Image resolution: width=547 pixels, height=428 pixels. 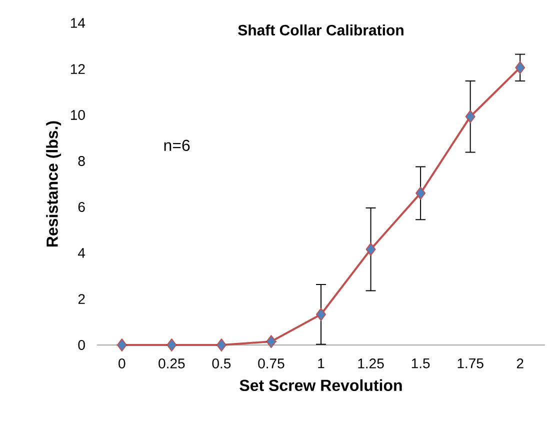 What do you see at coordinates (371, 363) in the screenshot?
I see `x-tick-label: 1.25` at bounding box center [371, 363].